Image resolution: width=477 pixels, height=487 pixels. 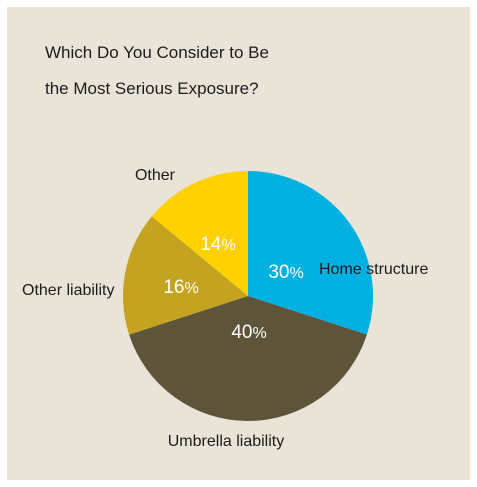 I want to click on slice-label-other-liability: Other liability, so click(x=68, y=290).